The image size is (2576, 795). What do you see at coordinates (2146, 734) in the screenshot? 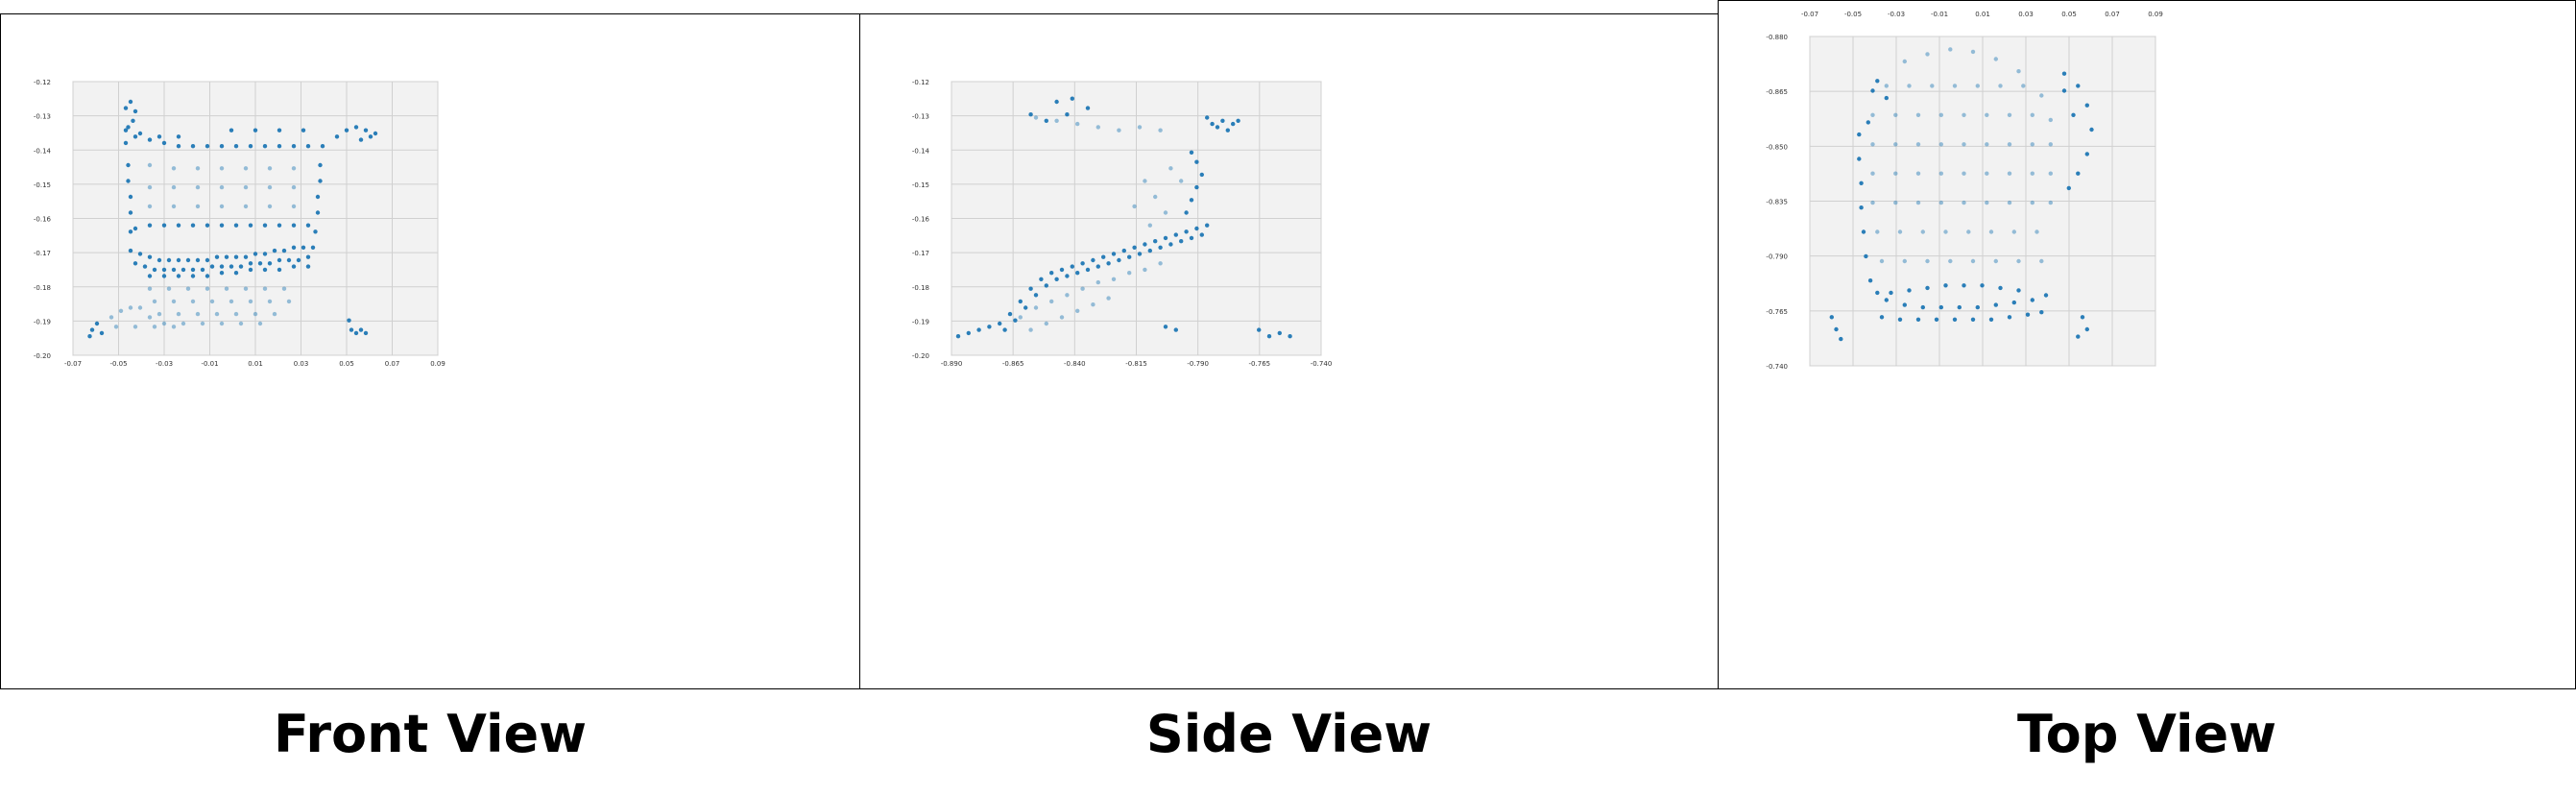
I see `top-view-caption: Top View` at bounding box center [2146, 734].